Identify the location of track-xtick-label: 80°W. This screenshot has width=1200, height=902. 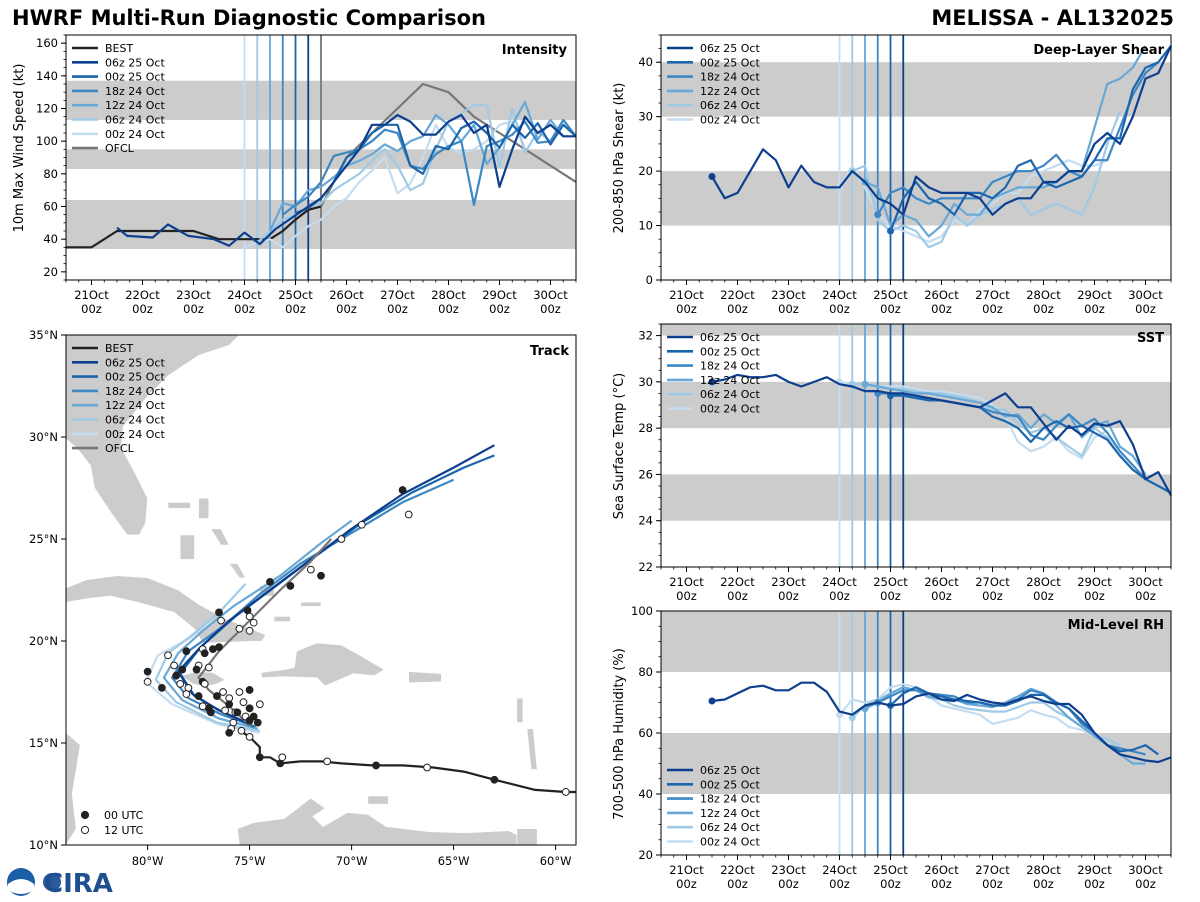
(148, 861).